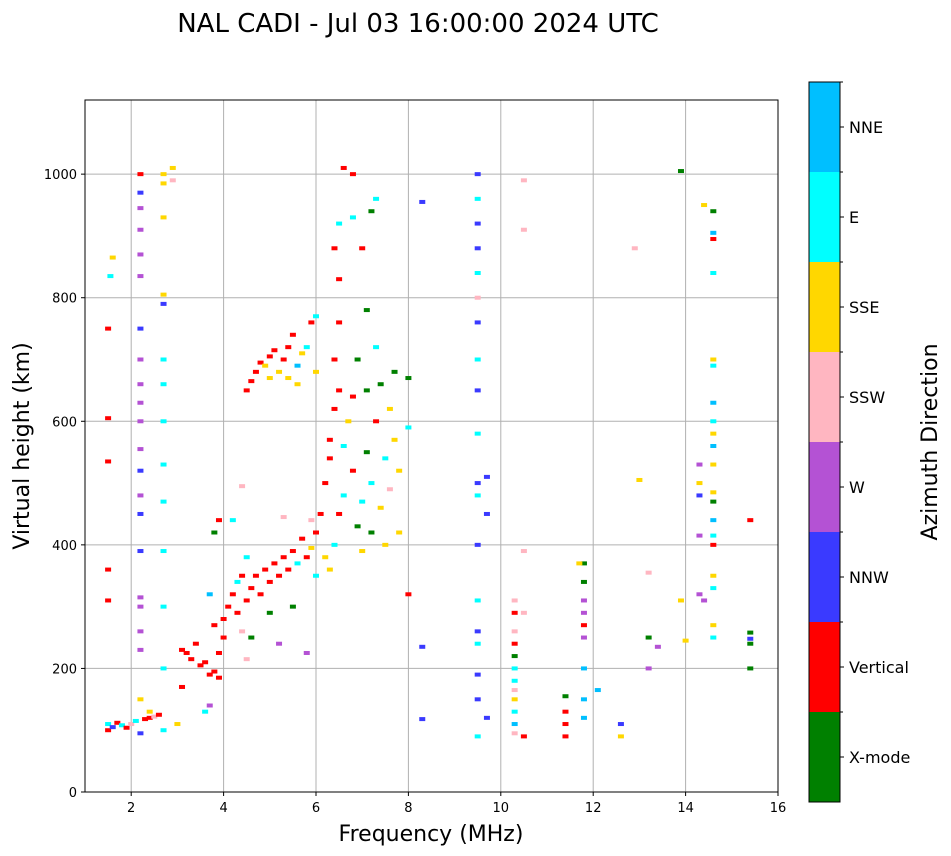  I want to click on x-tick-label: 14, so click(685, 808).